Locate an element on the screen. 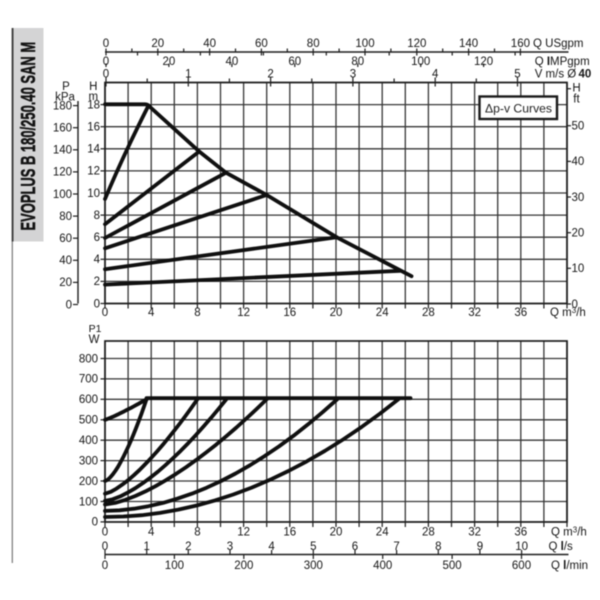 The image size is (600, 600). svg-text: 500 is located at coordinates (452, 566).